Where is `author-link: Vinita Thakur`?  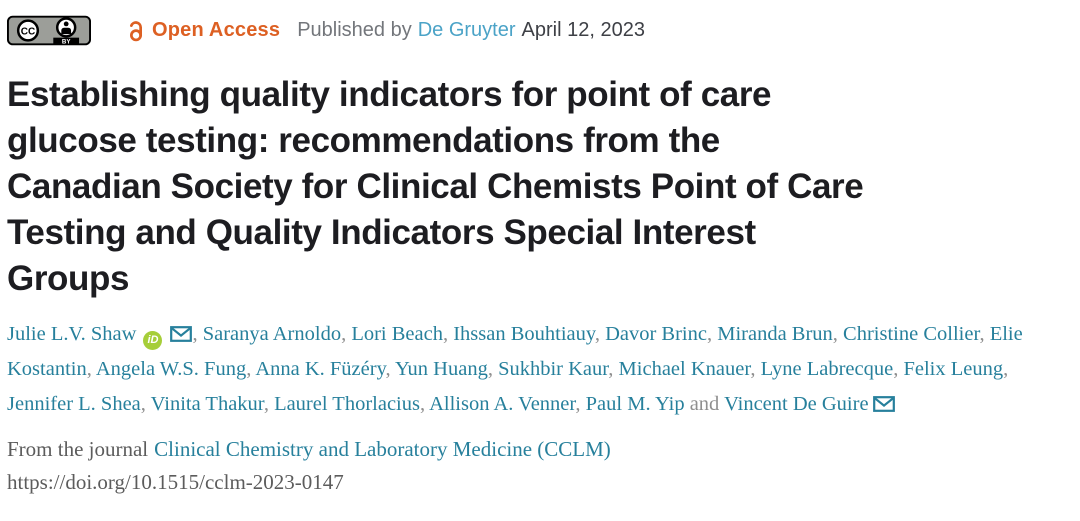
author-link: Vinita Thakur is located at coordinates (207, 404).